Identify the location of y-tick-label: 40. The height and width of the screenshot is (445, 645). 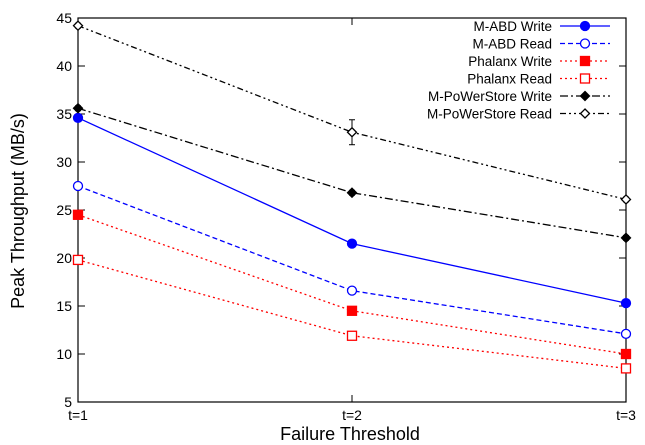
(64, 66).